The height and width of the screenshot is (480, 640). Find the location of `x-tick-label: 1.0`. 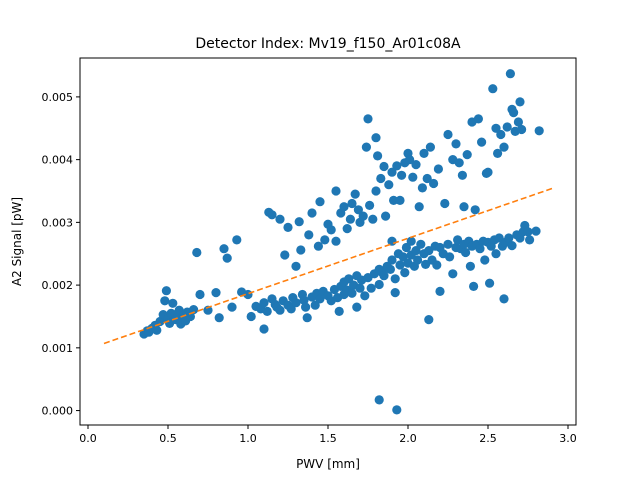

x-tick-label: 1.0 is located at coordinates (248, 438).